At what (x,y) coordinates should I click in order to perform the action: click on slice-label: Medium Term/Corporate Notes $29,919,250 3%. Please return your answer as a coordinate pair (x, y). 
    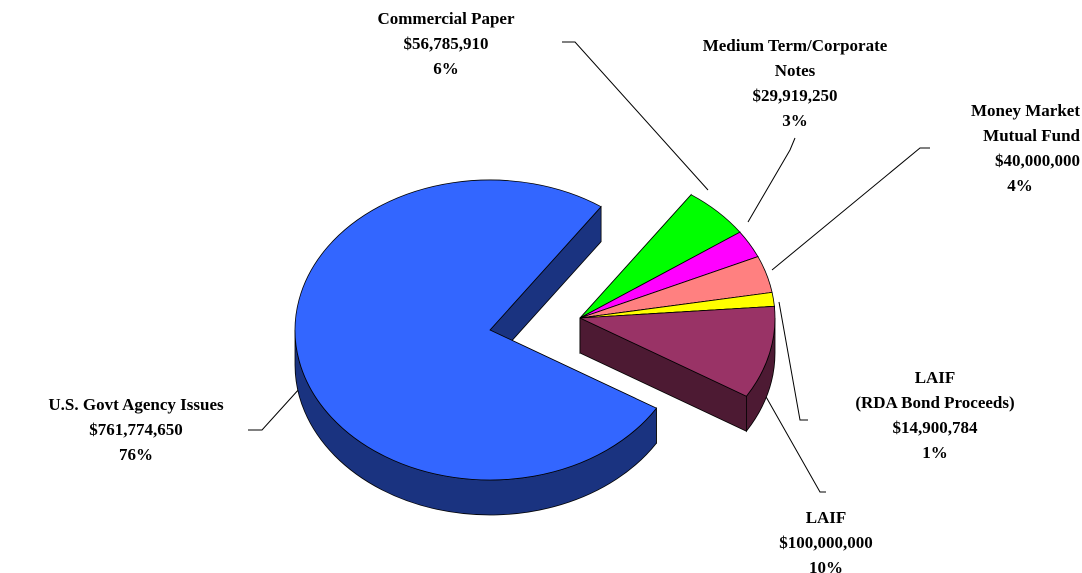
    Looking at the image, I should click on (795, 83).